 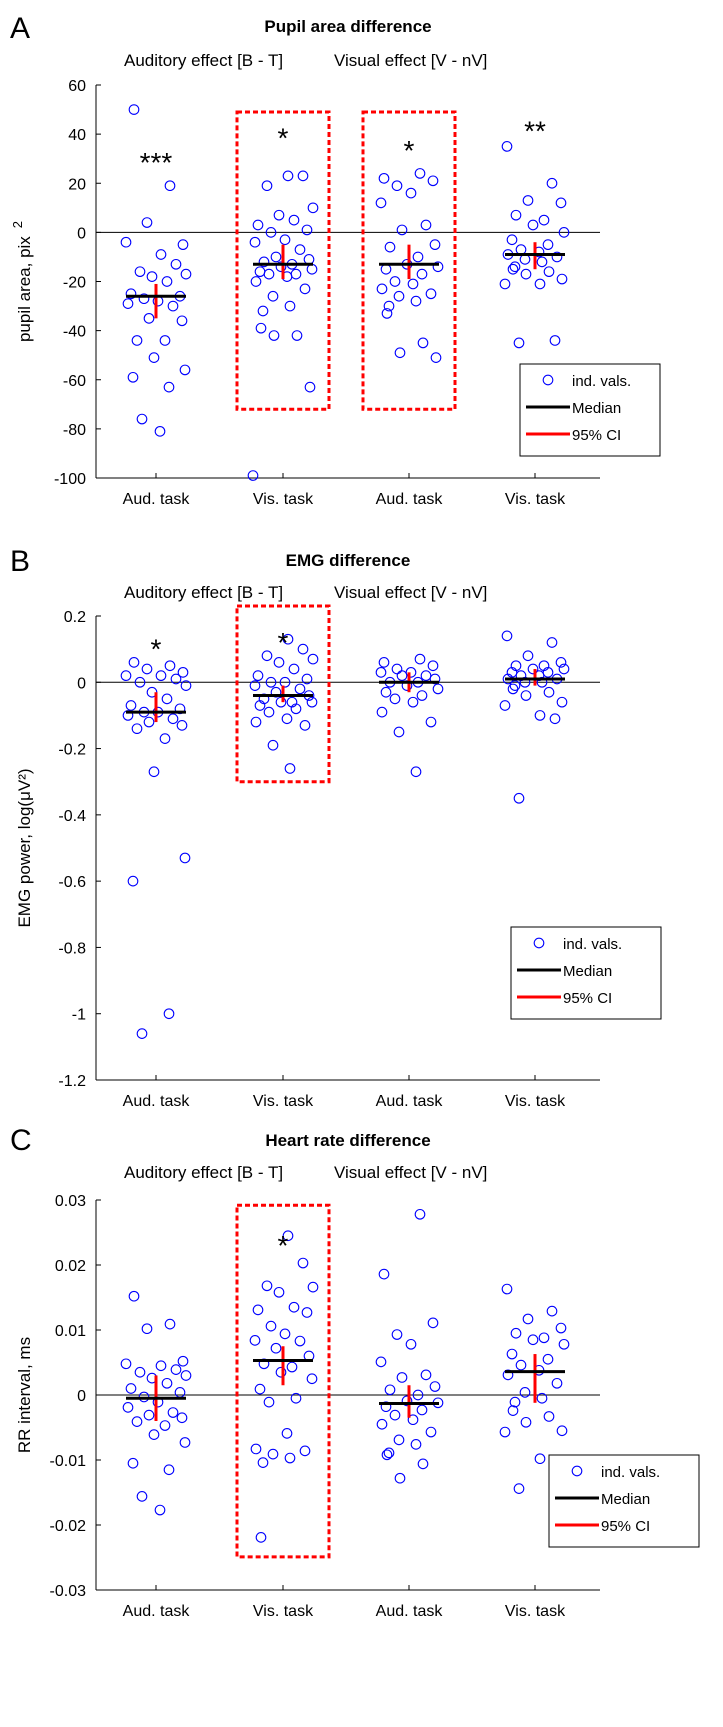 What do you see at coordinates (72, 948) in the screenshot?
I see `y-tick-label: -0.8` at bounding box center [72, 948].